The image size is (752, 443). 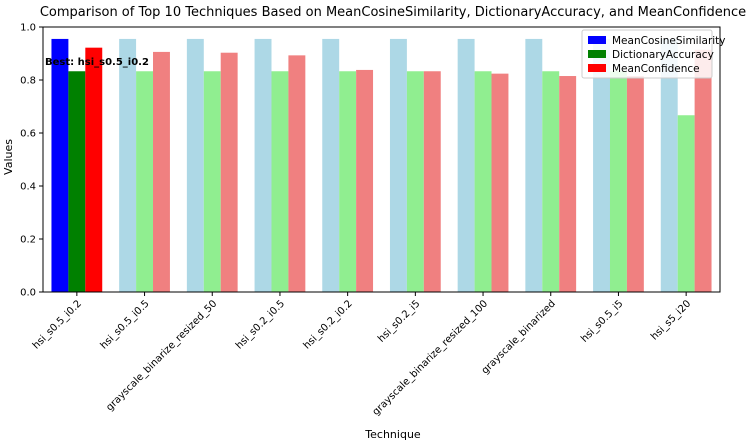 What do you see at coordinates (8, 157) in the screenshot?
I see `y-axis-label: Values` at bounding box center [8, 157].